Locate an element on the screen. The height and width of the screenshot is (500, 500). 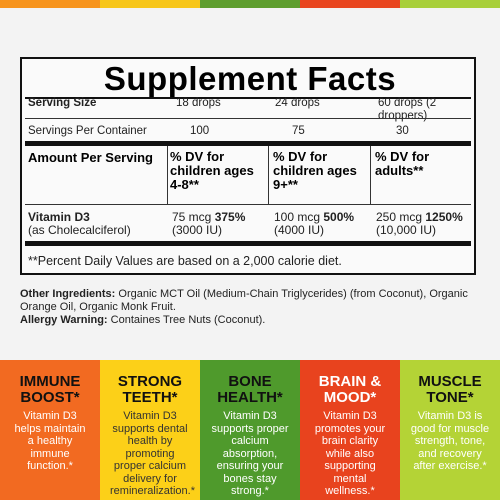
label: Servings Per Container is located at coordinates (87, 131).